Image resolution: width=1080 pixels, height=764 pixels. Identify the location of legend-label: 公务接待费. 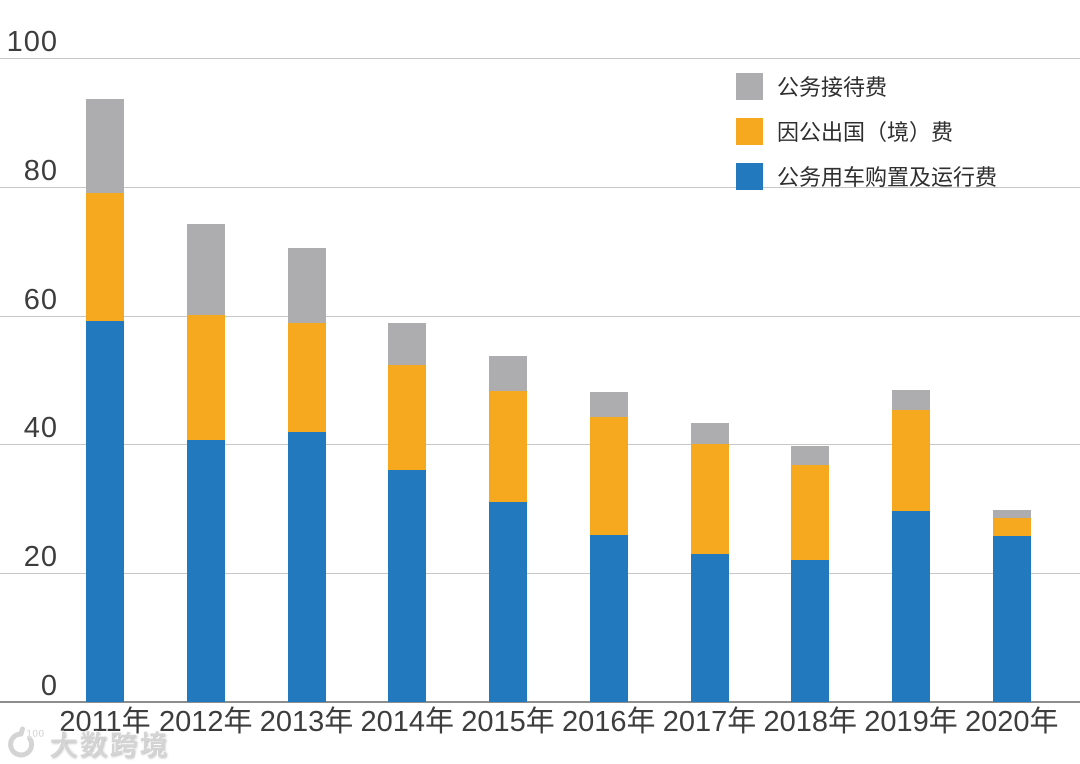
(832, 87).